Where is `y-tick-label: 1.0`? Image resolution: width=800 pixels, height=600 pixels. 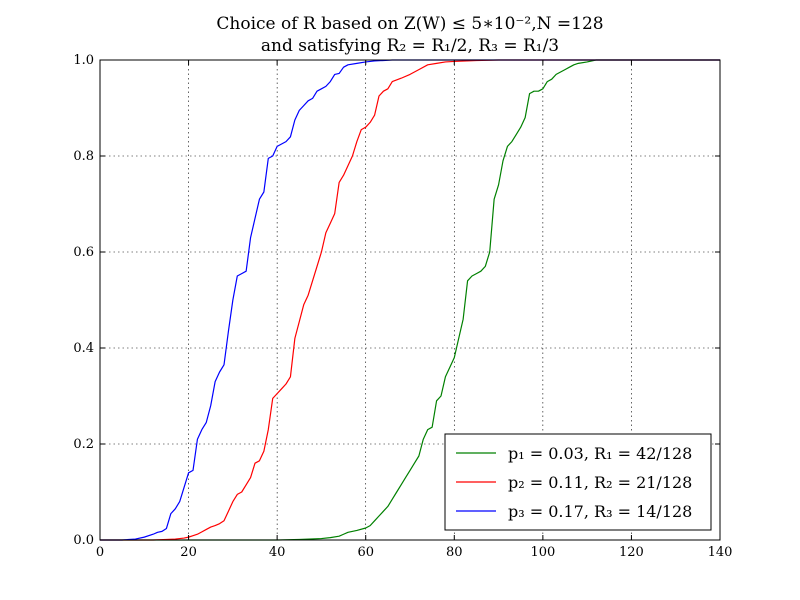
y-tick-label: 1.0 is located at coordinates (83, 60).